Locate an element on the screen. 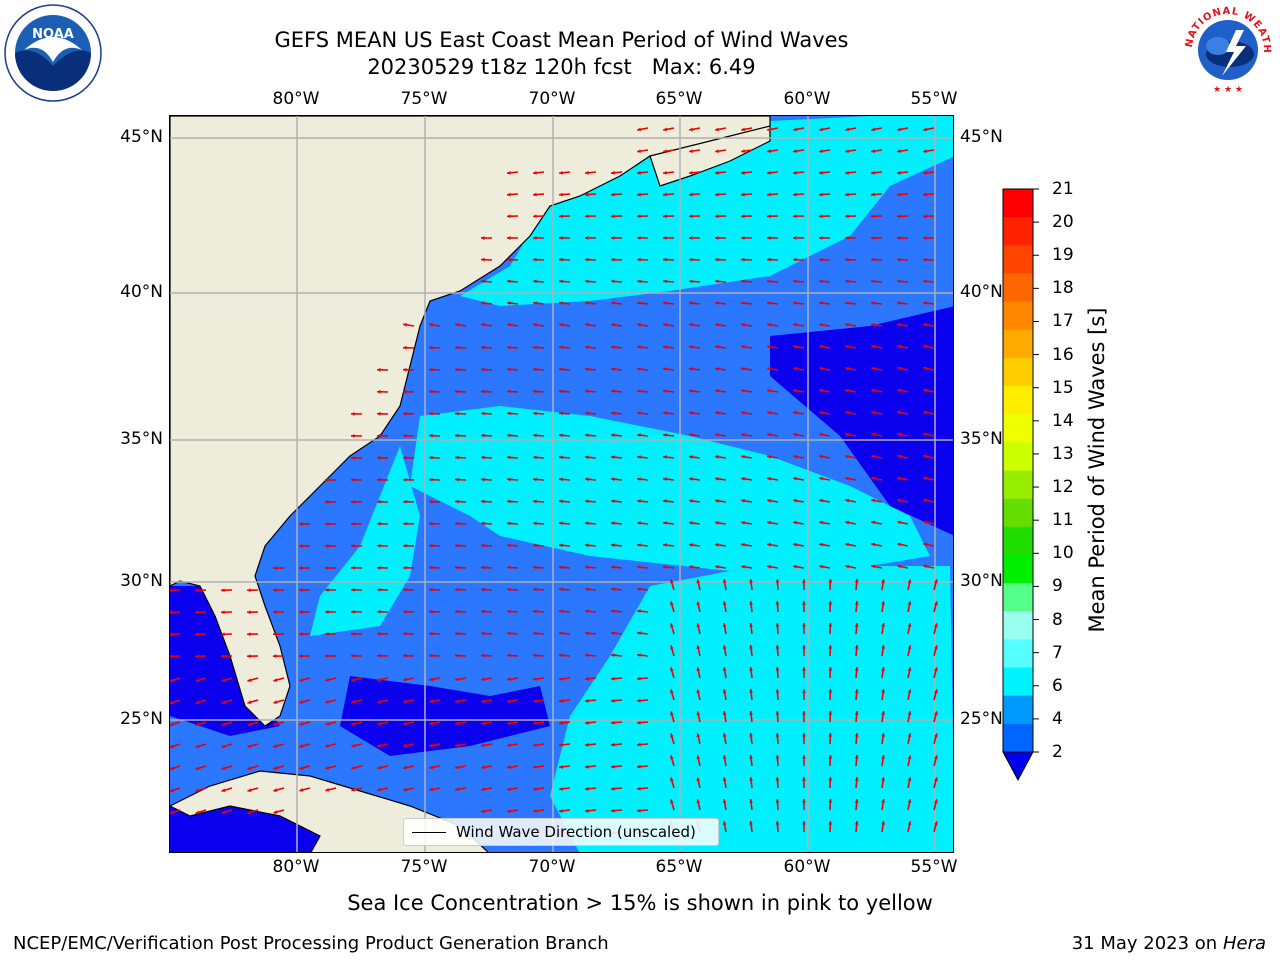 Image resolution: width=1280 pixels, height=960 pixels. colorbar is located at coordinates (1020, 485).